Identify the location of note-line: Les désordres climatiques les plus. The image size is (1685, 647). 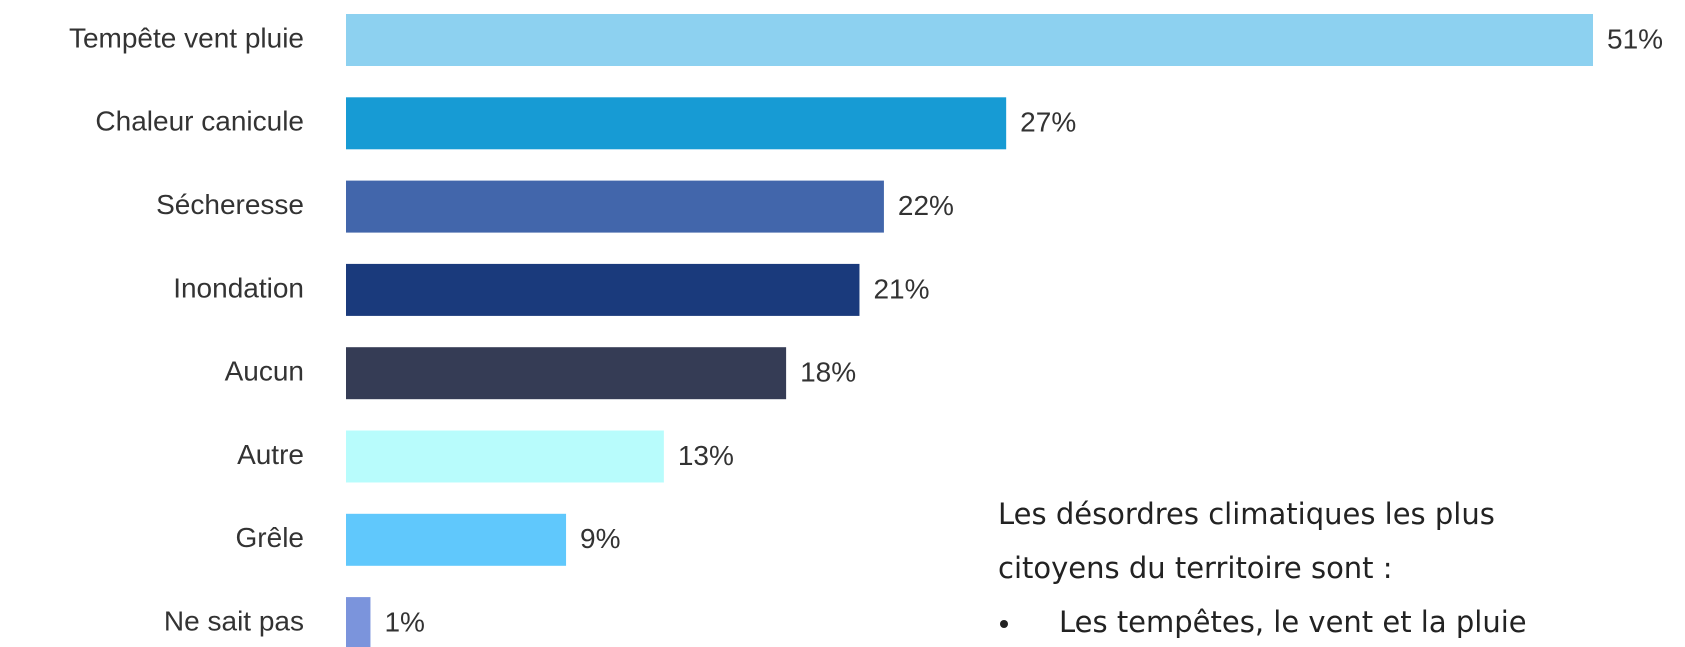
(1246, 514).